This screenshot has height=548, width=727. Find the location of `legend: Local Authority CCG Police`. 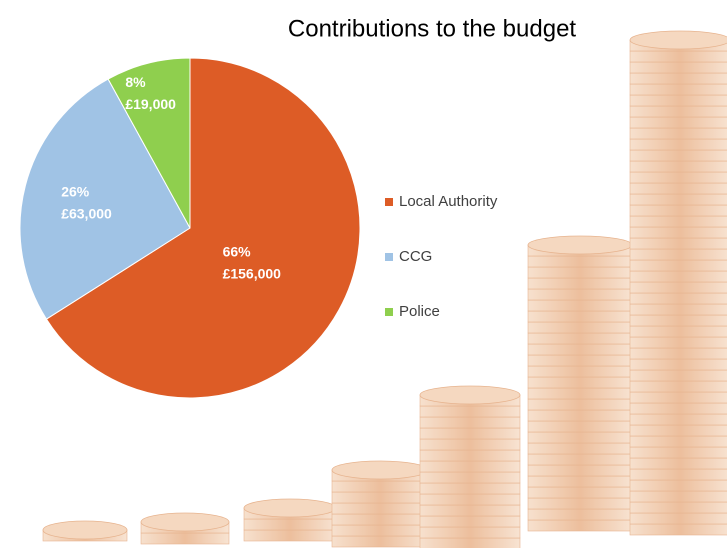

legend: Local Authority CCG Police is located at coordinates (441, 256).